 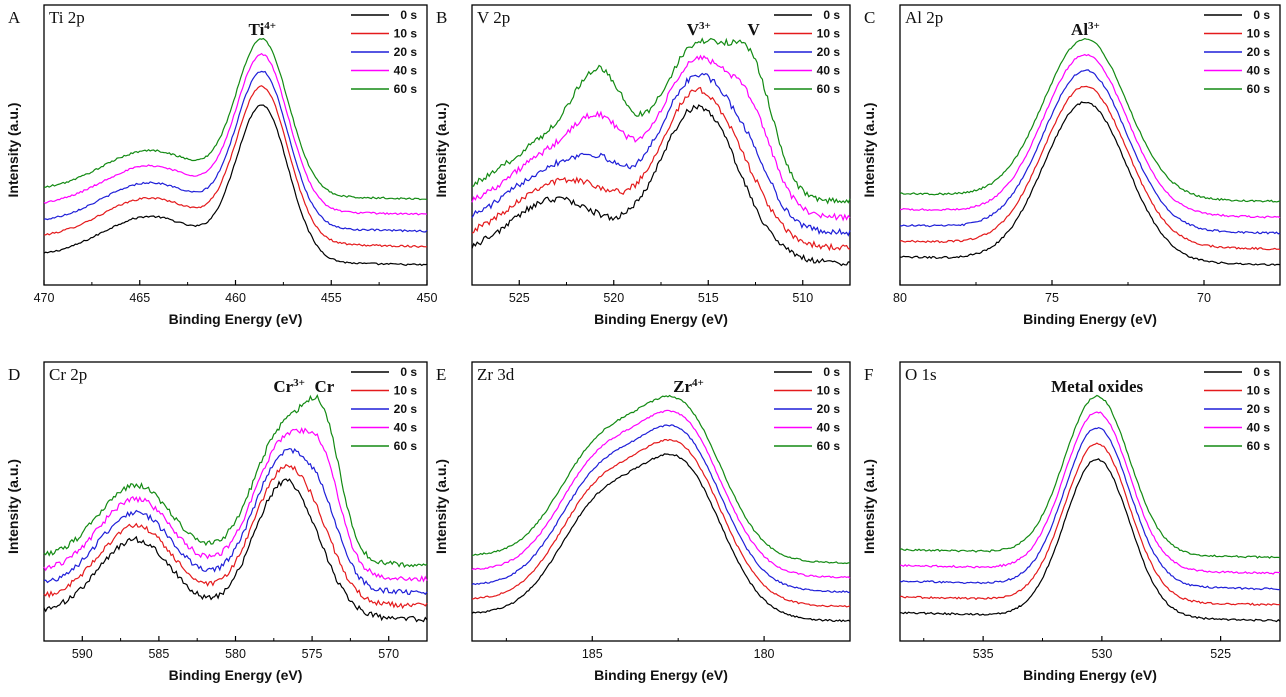 What do you see at coordinates (869, 17) in the screenshot?
I see `panel-letter: C` at bounding box center [869, 17].